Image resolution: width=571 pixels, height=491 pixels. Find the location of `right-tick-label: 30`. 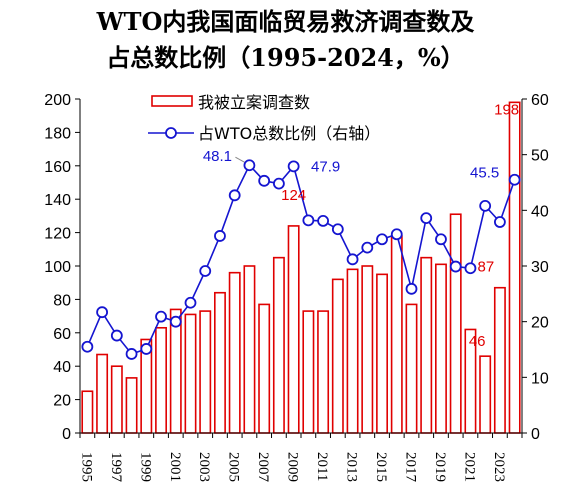

right-tick-label: 30 is located at coordinates (540, 267).